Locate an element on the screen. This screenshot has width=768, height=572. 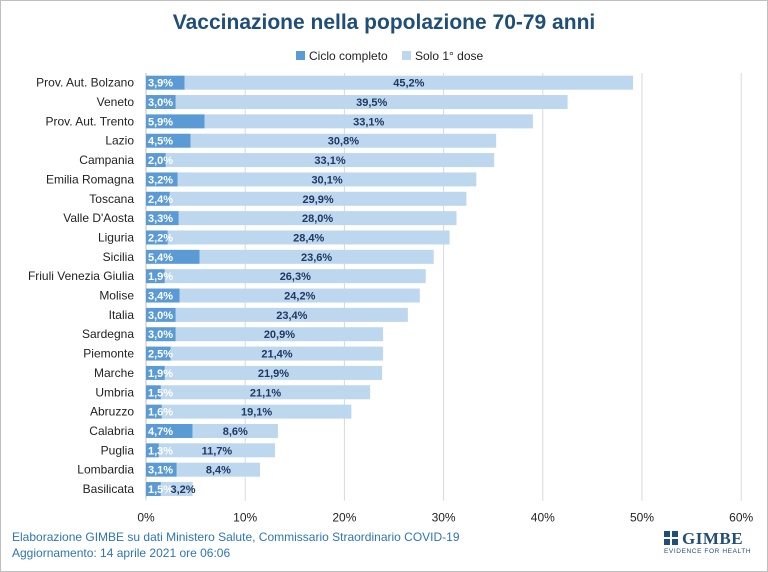
value-label-ciclo-completo: 2,5% is located at coordinates (160, 355).